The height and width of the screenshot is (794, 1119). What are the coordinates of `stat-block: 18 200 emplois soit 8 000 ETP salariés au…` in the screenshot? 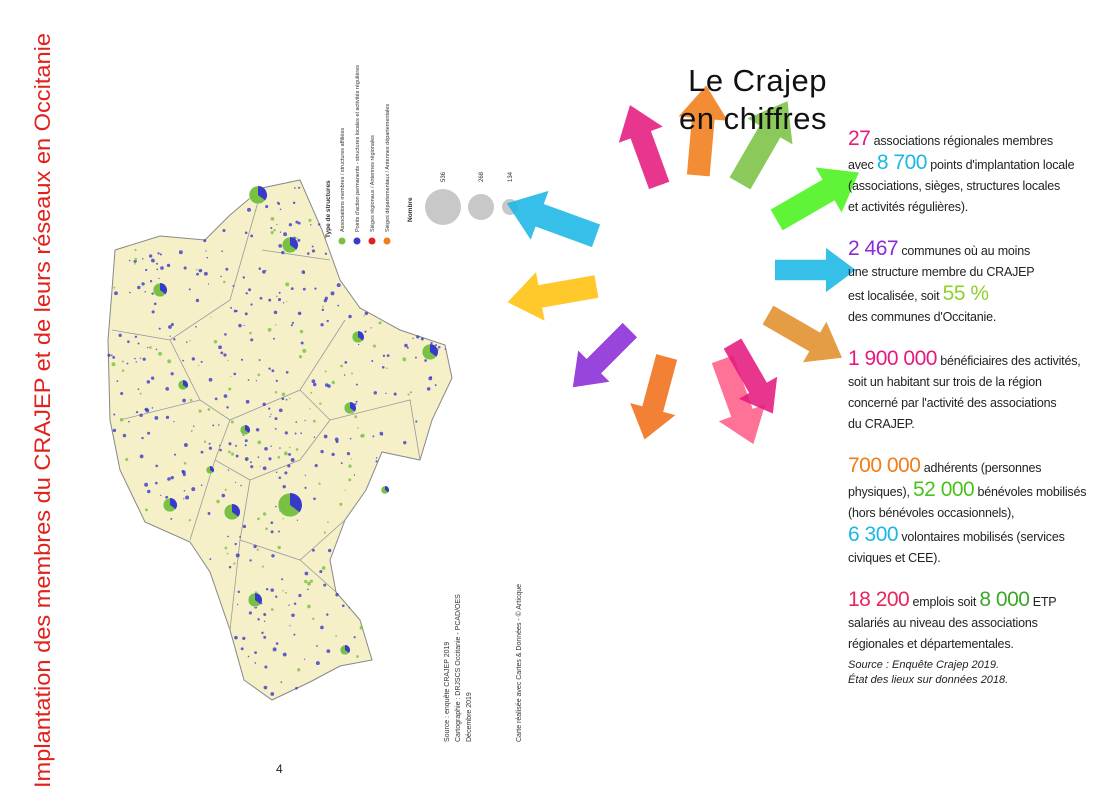 It's located at (979, 622).